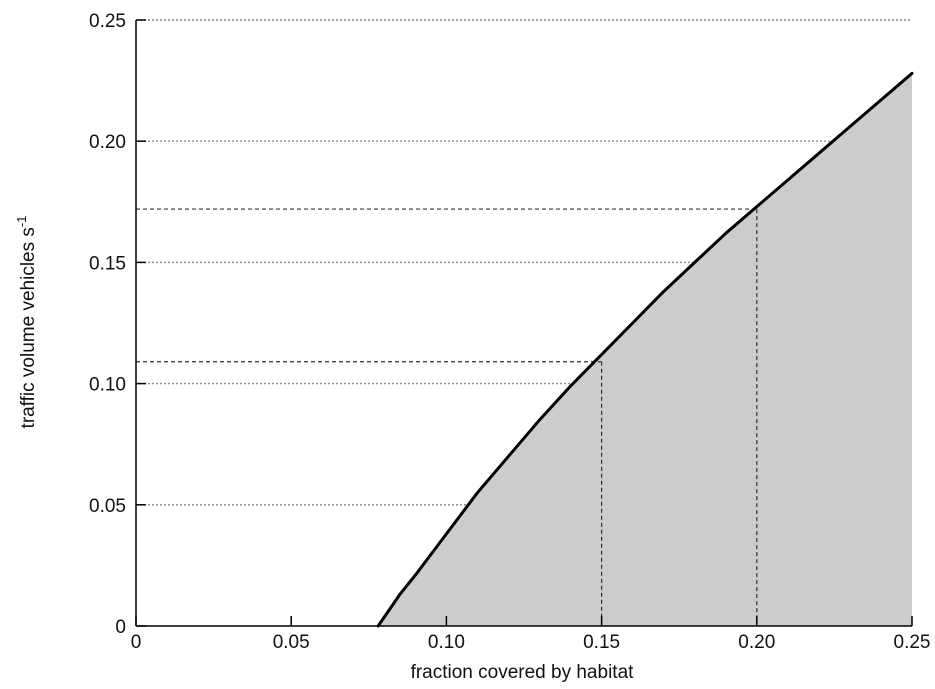 The width and height of the screenshot is (935, 689). What do you see at coordinates (107, 324) in the screenshot?
I see `y-tick-labels: 0 0.05 0.10 0.15 0.20 0.25` at bounding box center [107, 324].